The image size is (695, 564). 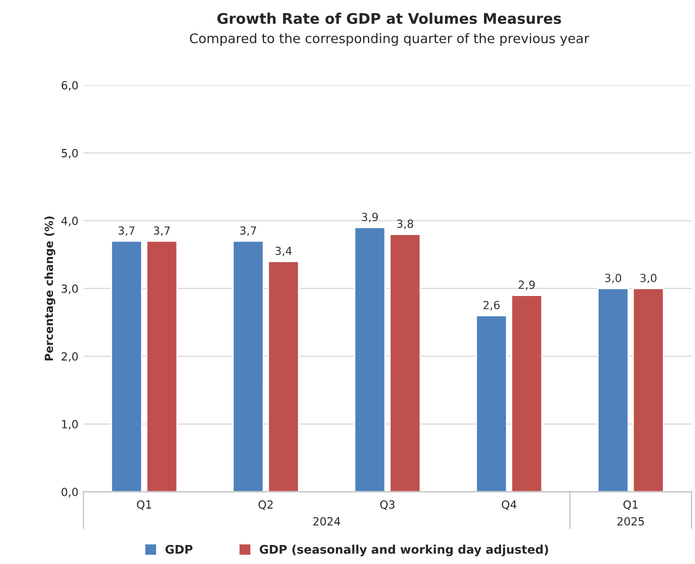 I want to click on y-tick-label: 5,0, so click(x=70, y=153).